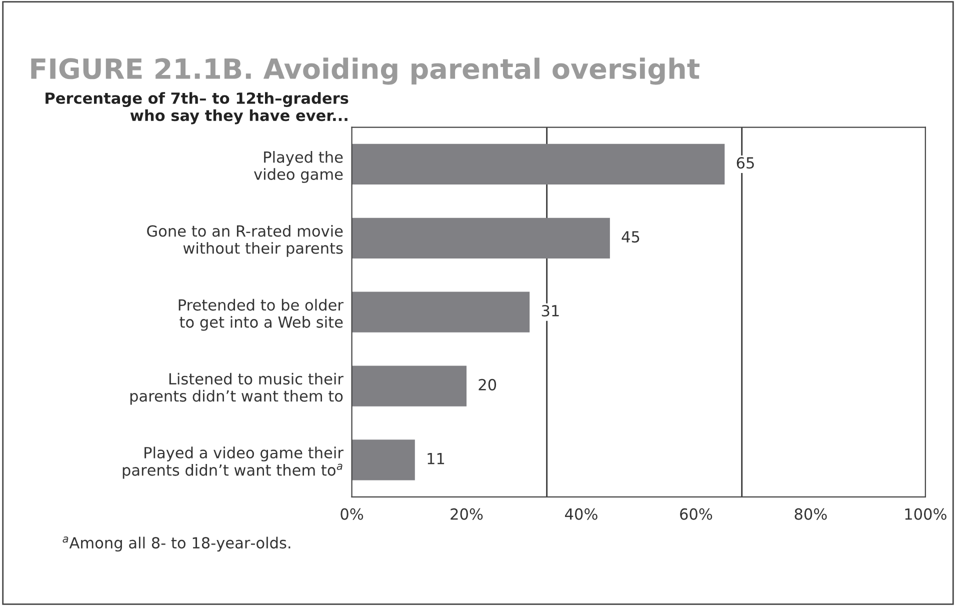 This screenshot has width=956, height=606. What do you see at coordinates (745, 163) in the screenshot?
I see `data-label: 65` at bounding box center [745, 163].